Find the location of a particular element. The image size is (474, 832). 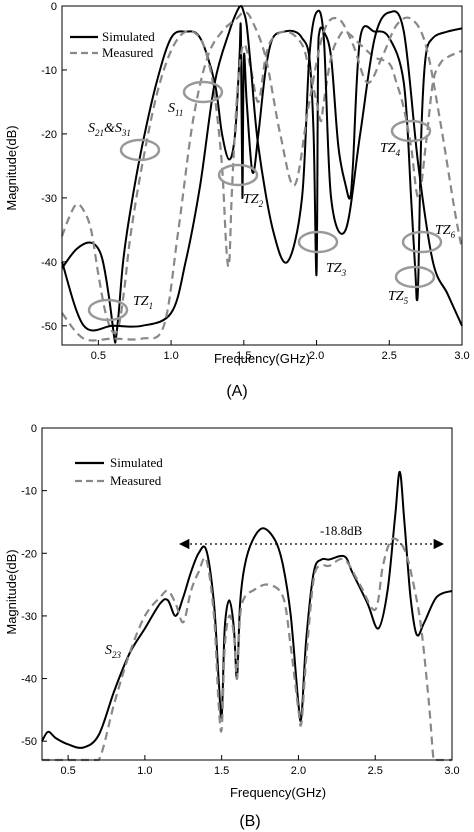

tz6-marker is located at coordinates (422, 242).